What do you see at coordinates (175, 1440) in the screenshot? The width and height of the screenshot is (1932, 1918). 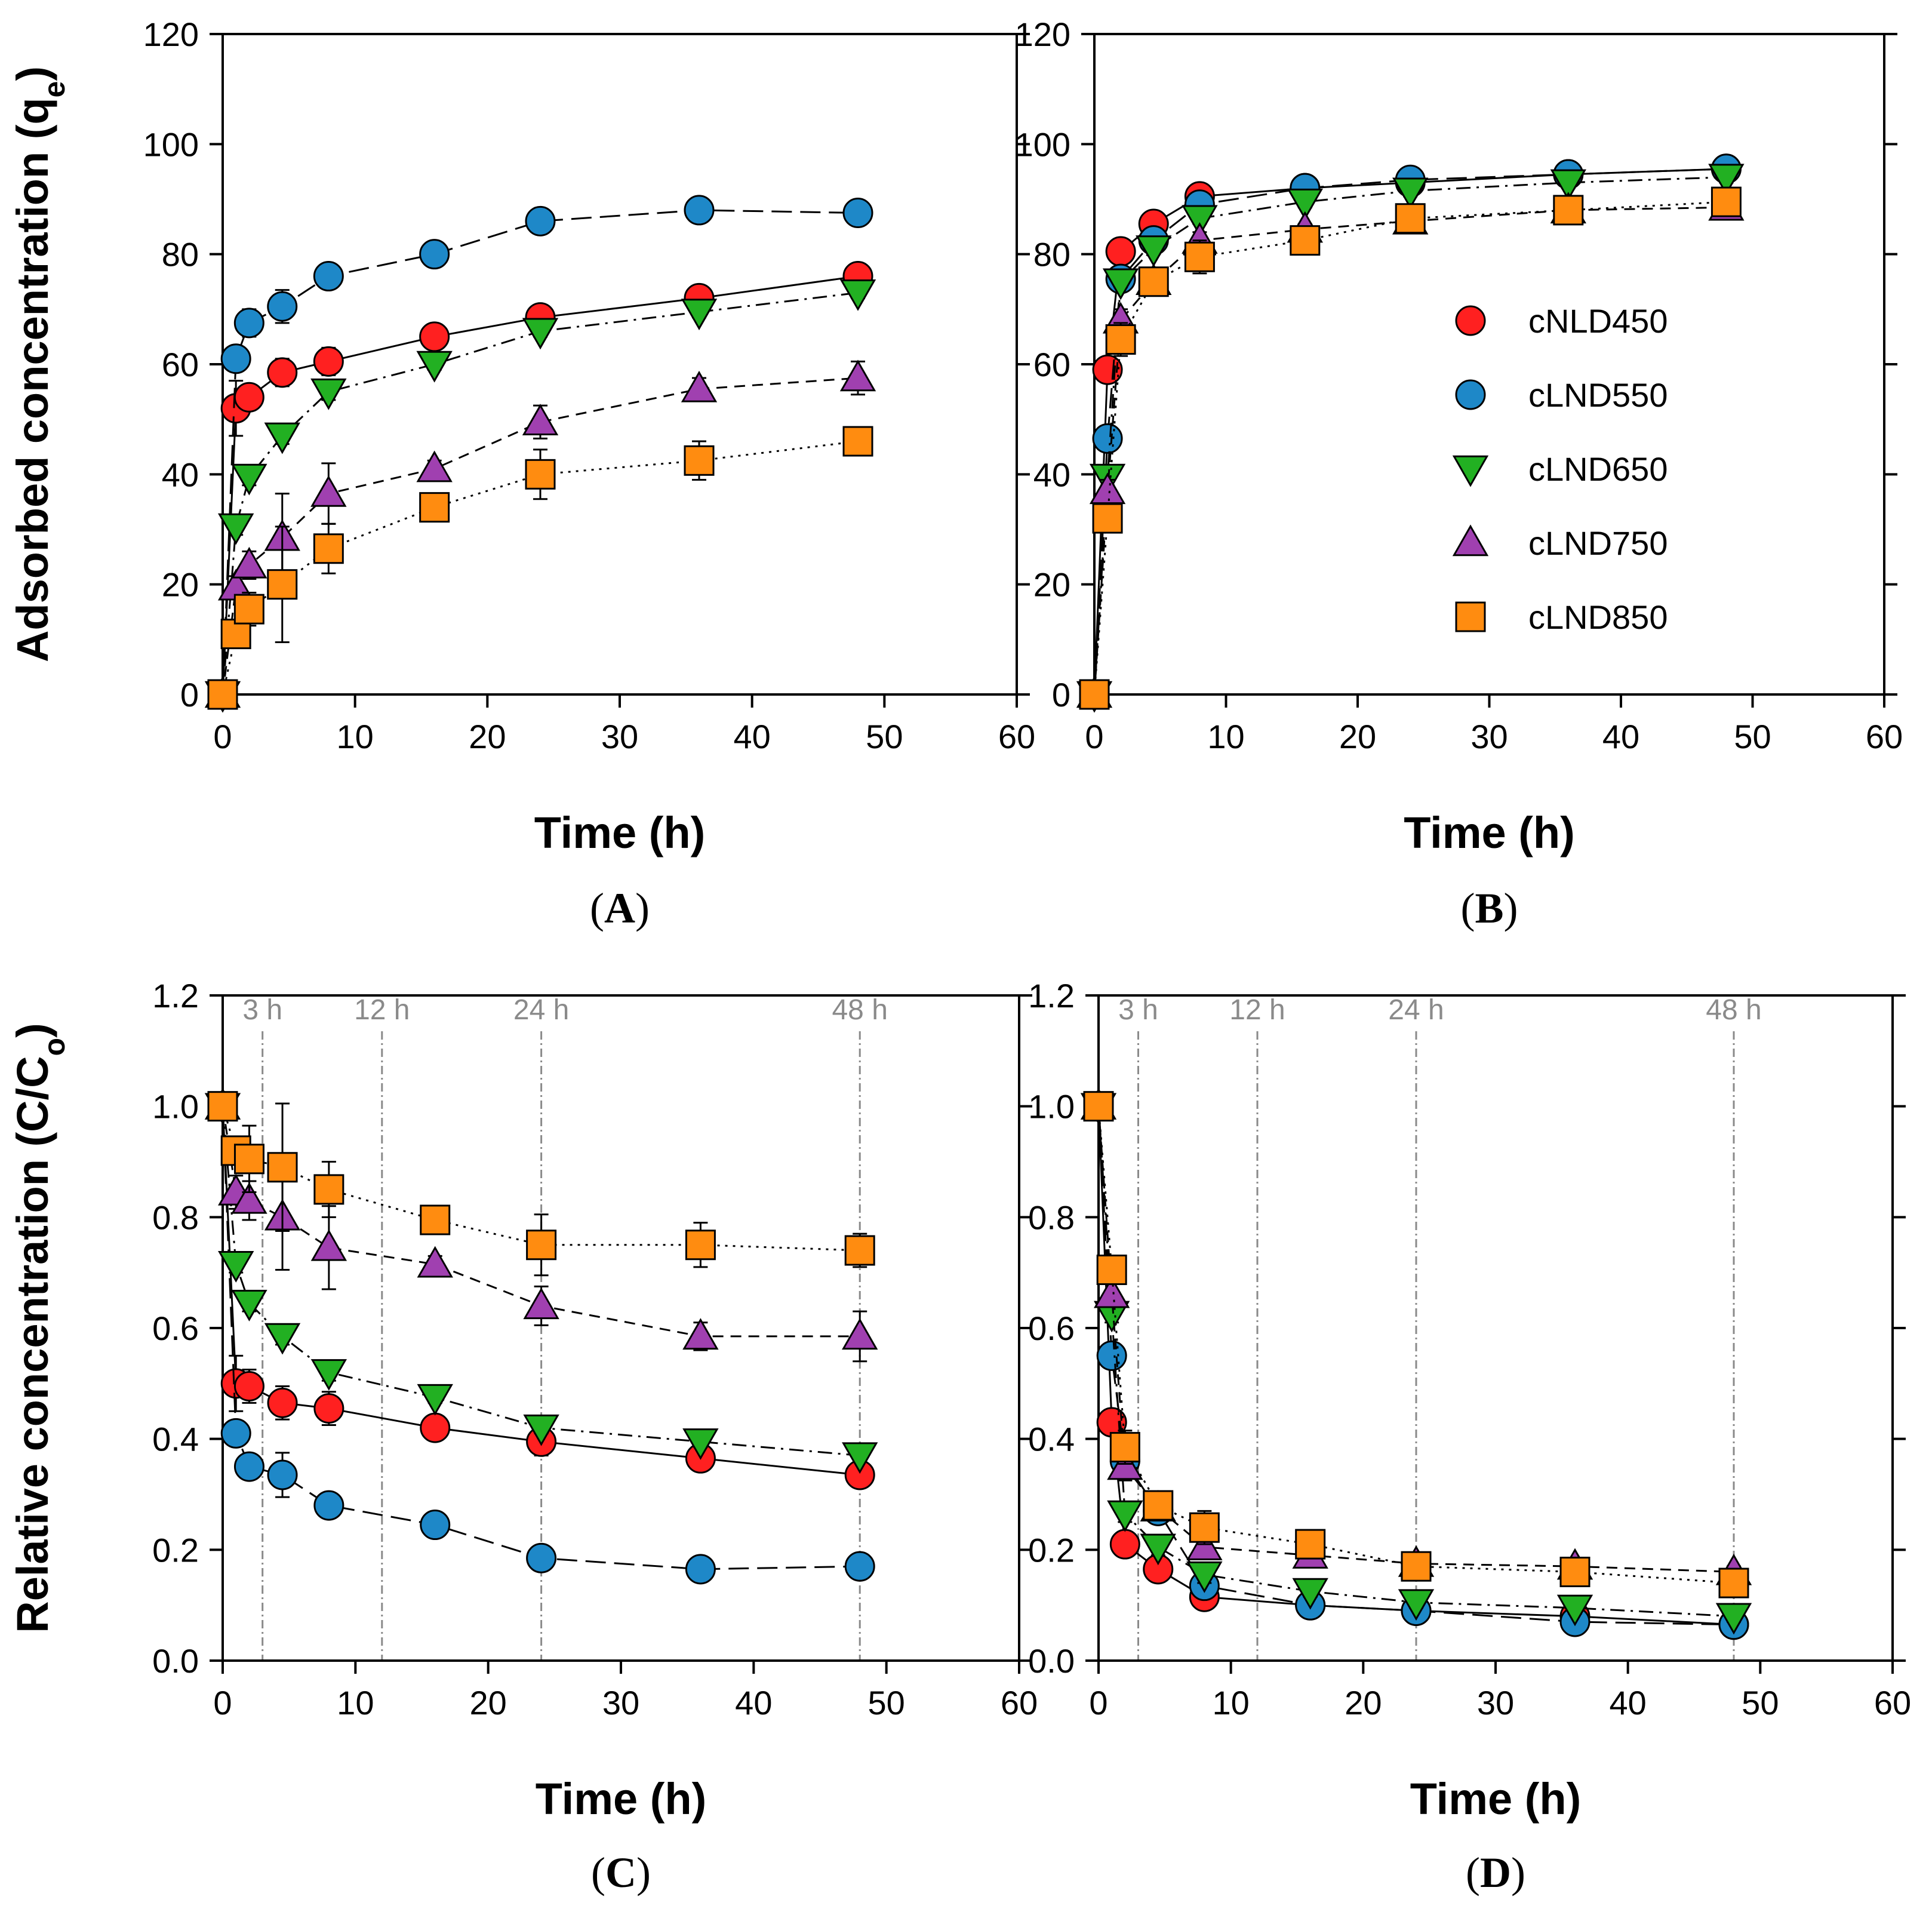 I see `y-tick-label: 0.4` at bounding box center [175, 1440].